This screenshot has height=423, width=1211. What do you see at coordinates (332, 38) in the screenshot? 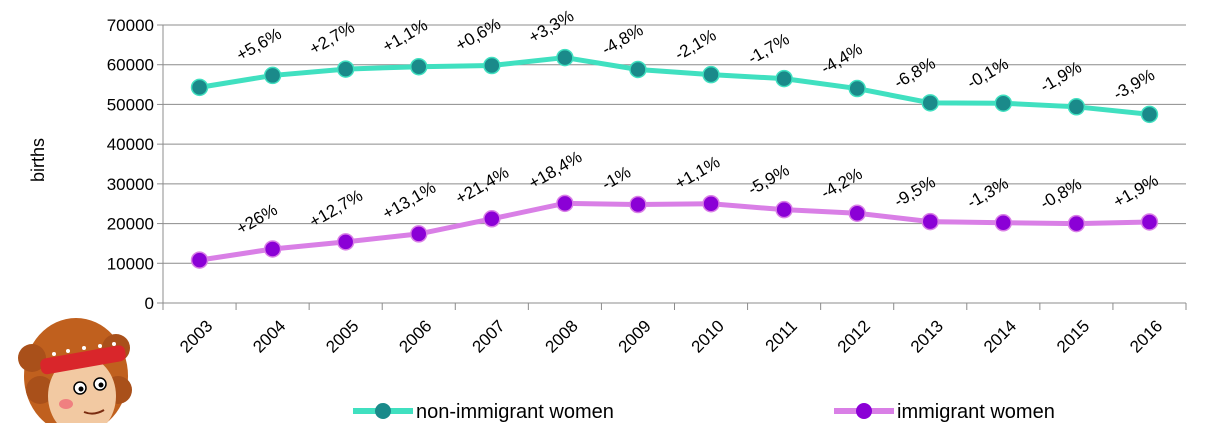
I see `data-label: +2,7%` at bounding box center [332, 38].